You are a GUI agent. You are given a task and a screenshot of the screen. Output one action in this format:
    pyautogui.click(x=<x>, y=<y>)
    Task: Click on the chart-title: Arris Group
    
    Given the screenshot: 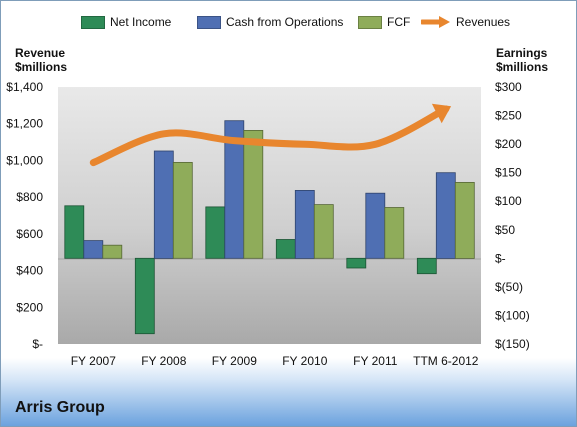 What is the action you would take?
    pyautogui.click(x=60, y=407)
    